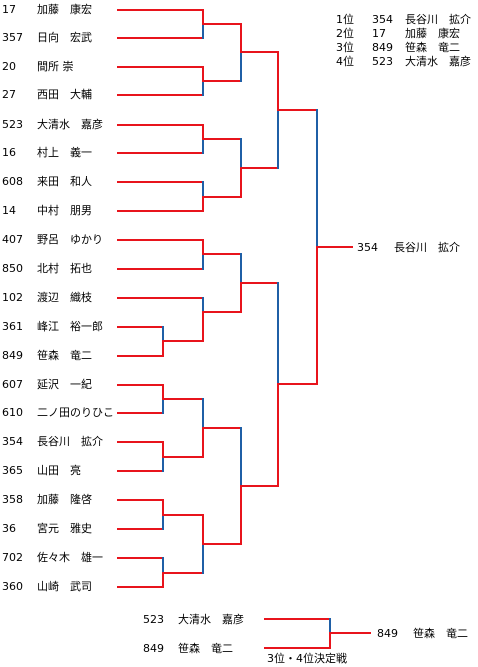  Describe the element at coordinates (382, 19) in the screenshot. I see `rank-seed: 354` at that location.